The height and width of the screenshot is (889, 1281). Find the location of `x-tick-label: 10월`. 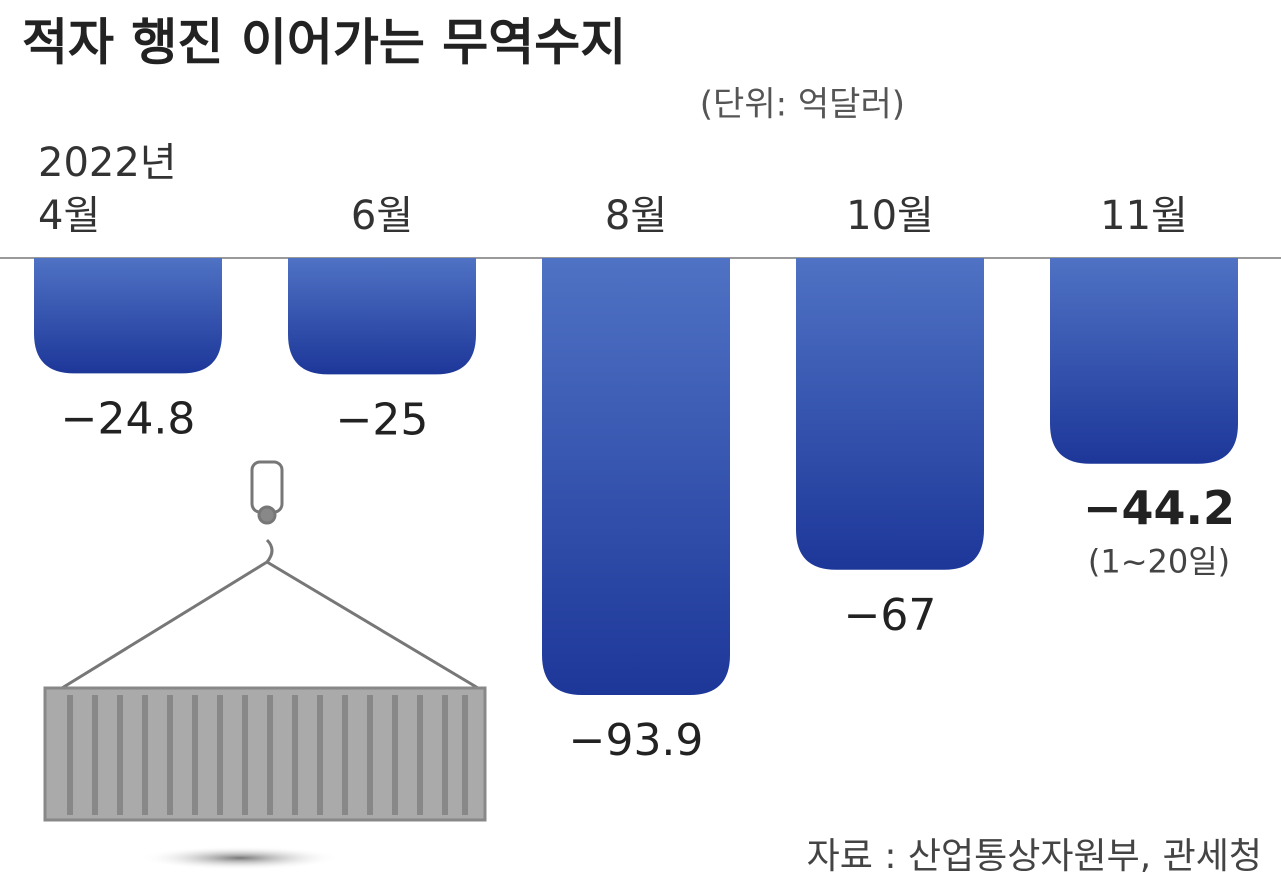

x-tick-label: 10월 is located at coordinates (890, 216).